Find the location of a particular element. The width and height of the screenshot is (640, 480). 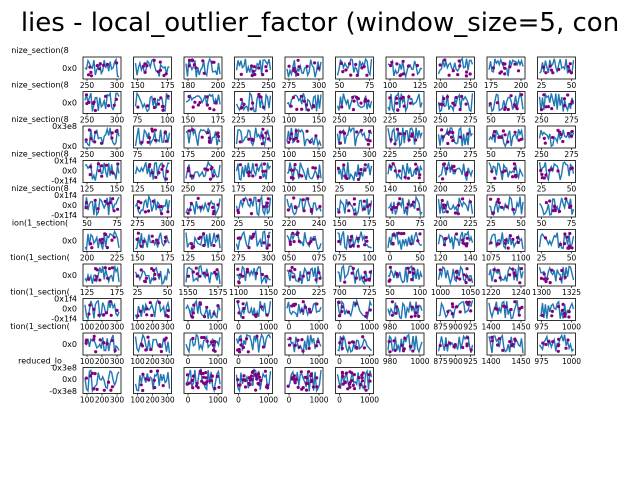

subplot-panel: 0 1000 is located at coordinates (306, 386).